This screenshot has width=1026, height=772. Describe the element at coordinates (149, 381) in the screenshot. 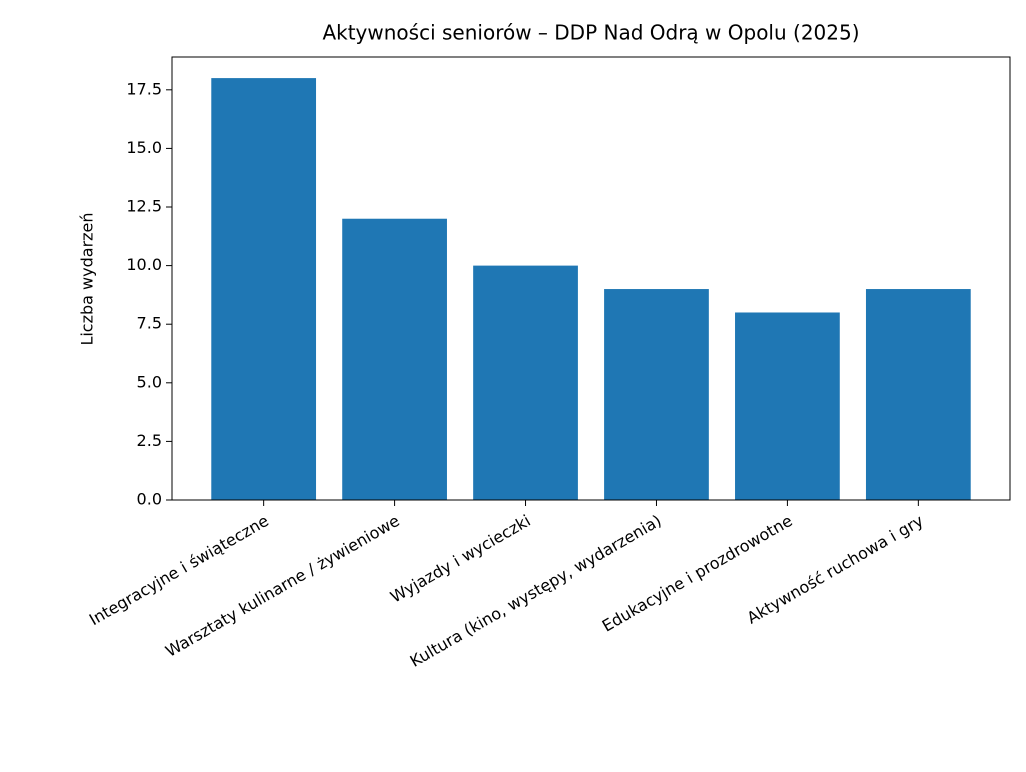

I see `y-tick-label: 5.0` at that location.